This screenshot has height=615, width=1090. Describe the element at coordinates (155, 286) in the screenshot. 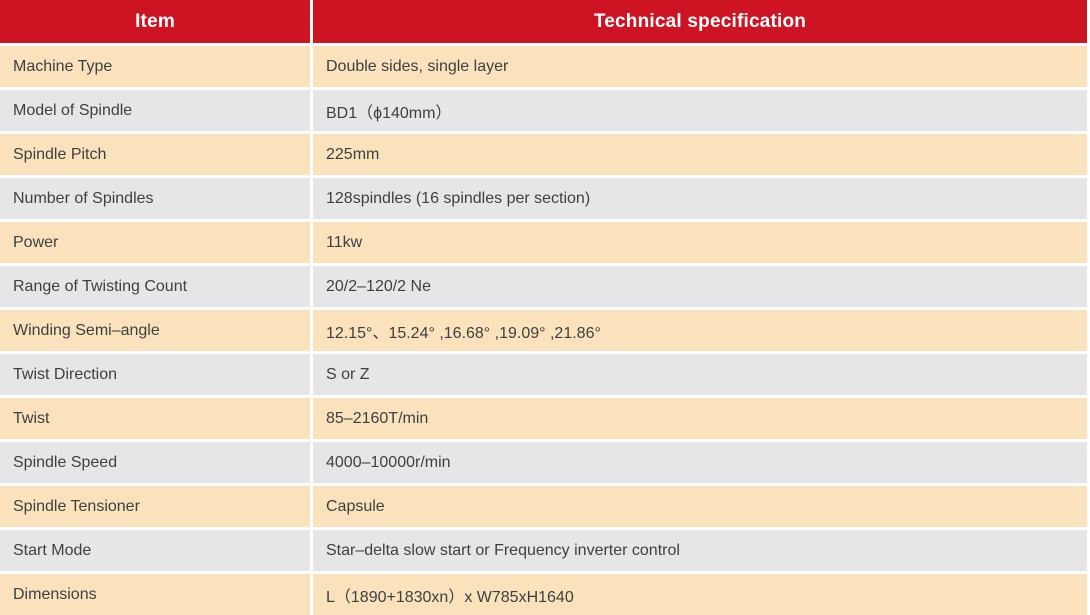

I see `spec-row-item-cell: Range of Twisting Count` at that location.